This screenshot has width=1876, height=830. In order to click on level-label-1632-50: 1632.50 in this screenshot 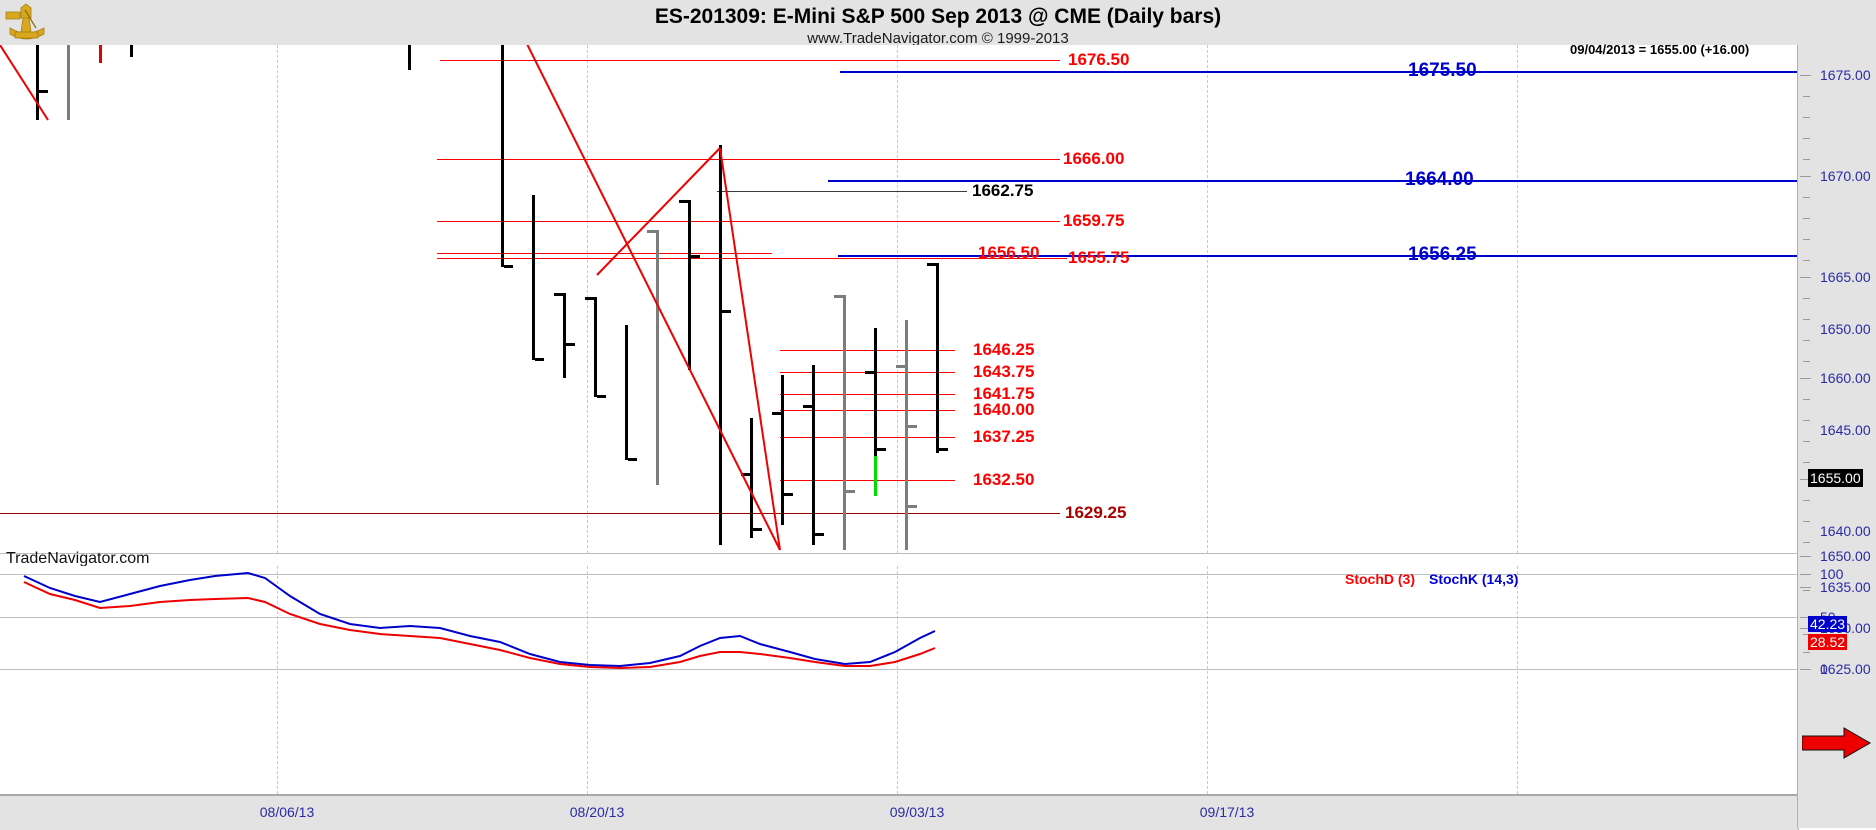, I will do `click(1004, 479)`.